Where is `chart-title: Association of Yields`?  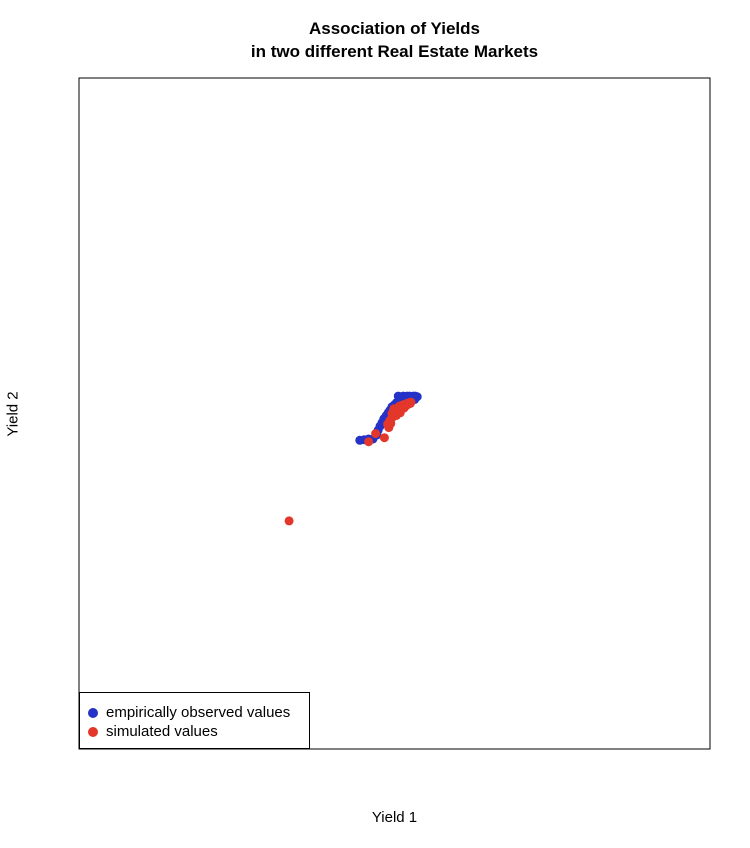 chart-title: Association of Yields is located at coordinates (394, 28).